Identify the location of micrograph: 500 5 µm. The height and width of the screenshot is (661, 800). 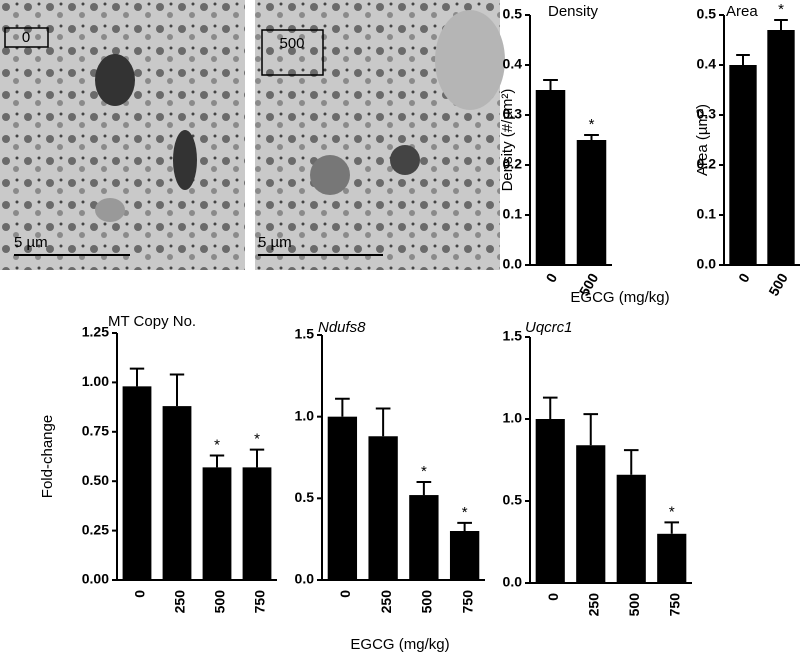
(380, 135).